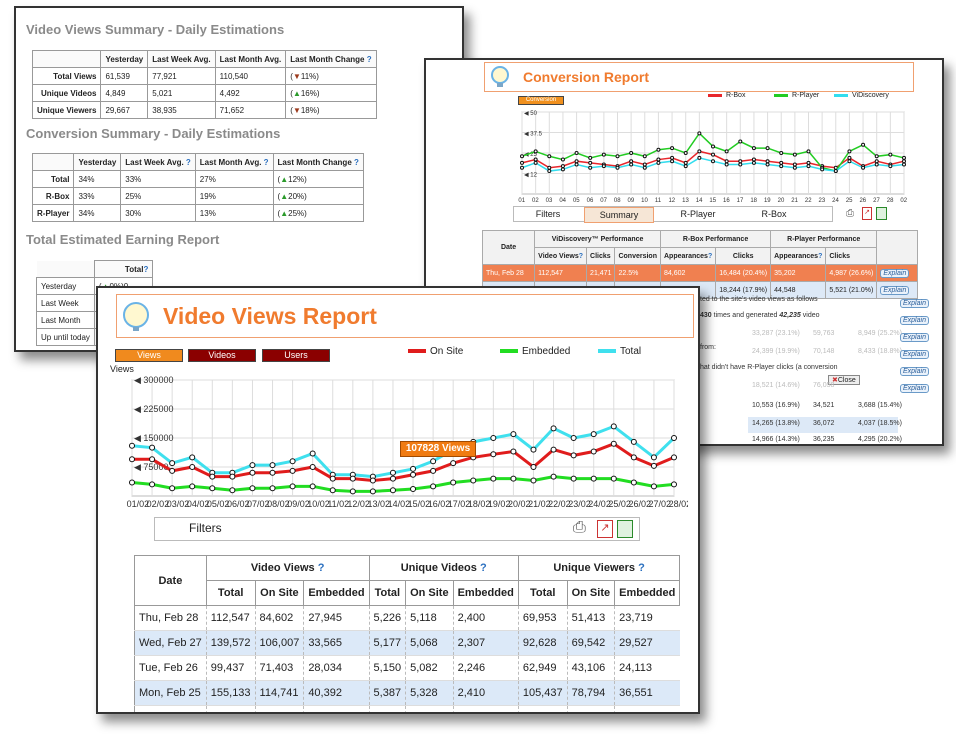 Image resolution: width=956 pixels, height=735 pixels. What do you see at coordinates (336, 708) in the screenshot?
I see `cell: 49,914` at bounding box center [336, 708].